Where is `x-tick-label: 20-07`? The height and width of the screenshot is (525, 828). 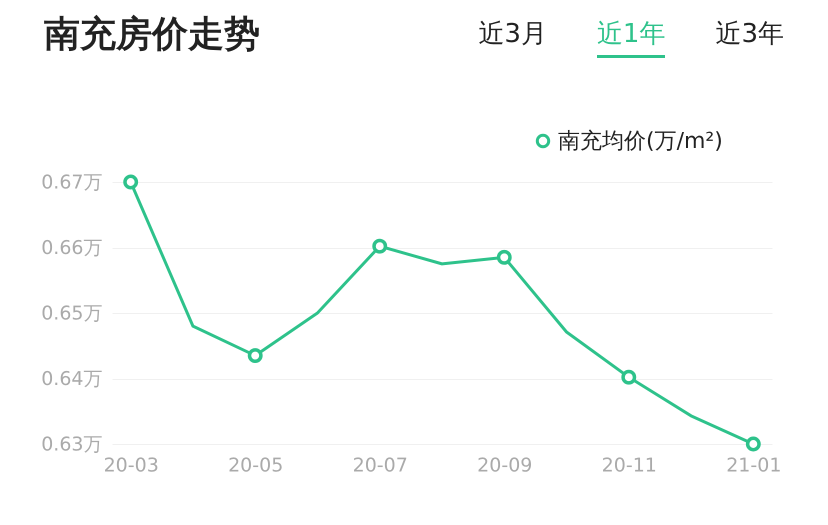
x-tick-label: 20-07 is located at coordinates (380, 465).